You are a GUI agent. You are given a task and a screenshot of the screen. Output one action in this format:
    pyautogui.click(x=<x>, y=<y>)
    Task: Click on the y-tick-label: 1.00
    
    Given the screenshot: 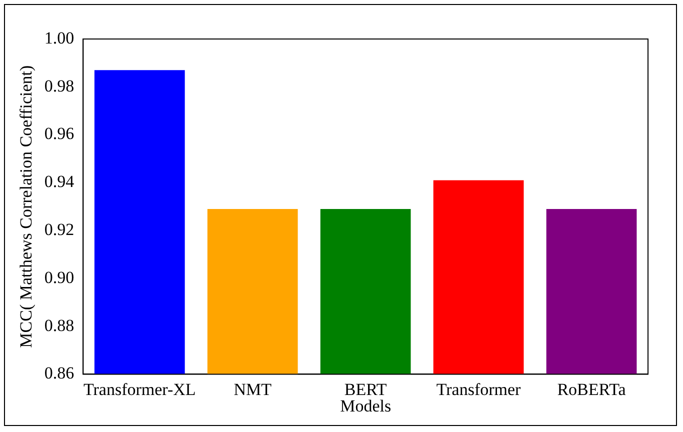 What is the action you would take?
    pyautogui.click(x=59, y=38)
    